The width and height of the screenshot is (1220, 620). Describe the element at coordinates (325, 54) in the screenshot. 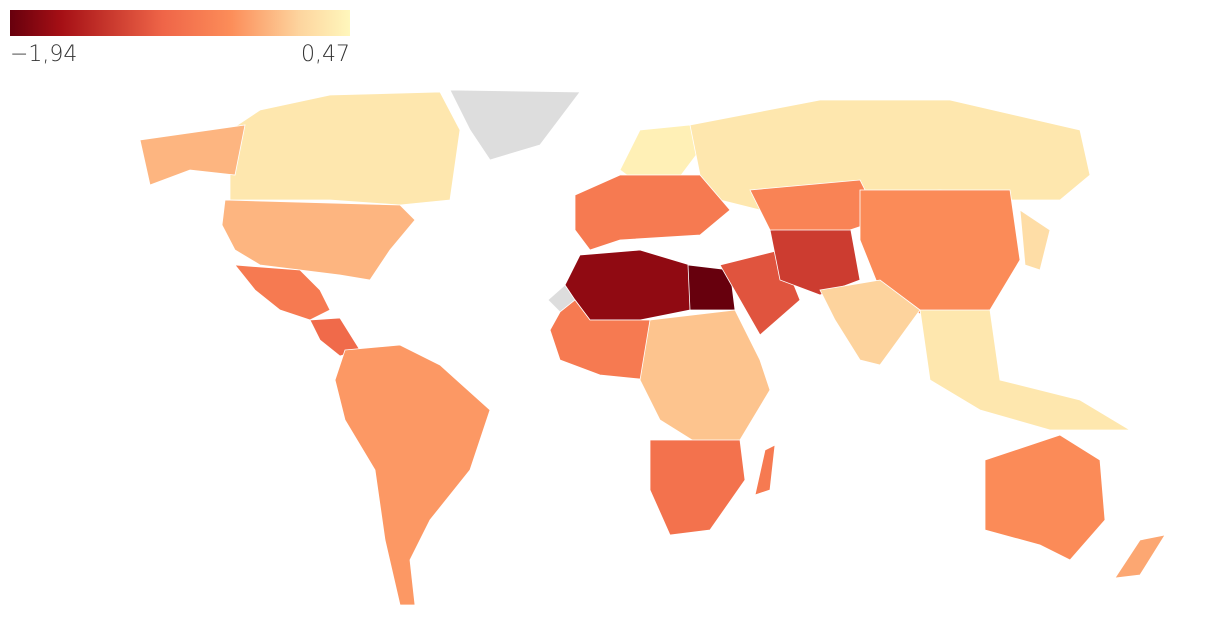

I see `legend-max-label: 0,47` at that location.